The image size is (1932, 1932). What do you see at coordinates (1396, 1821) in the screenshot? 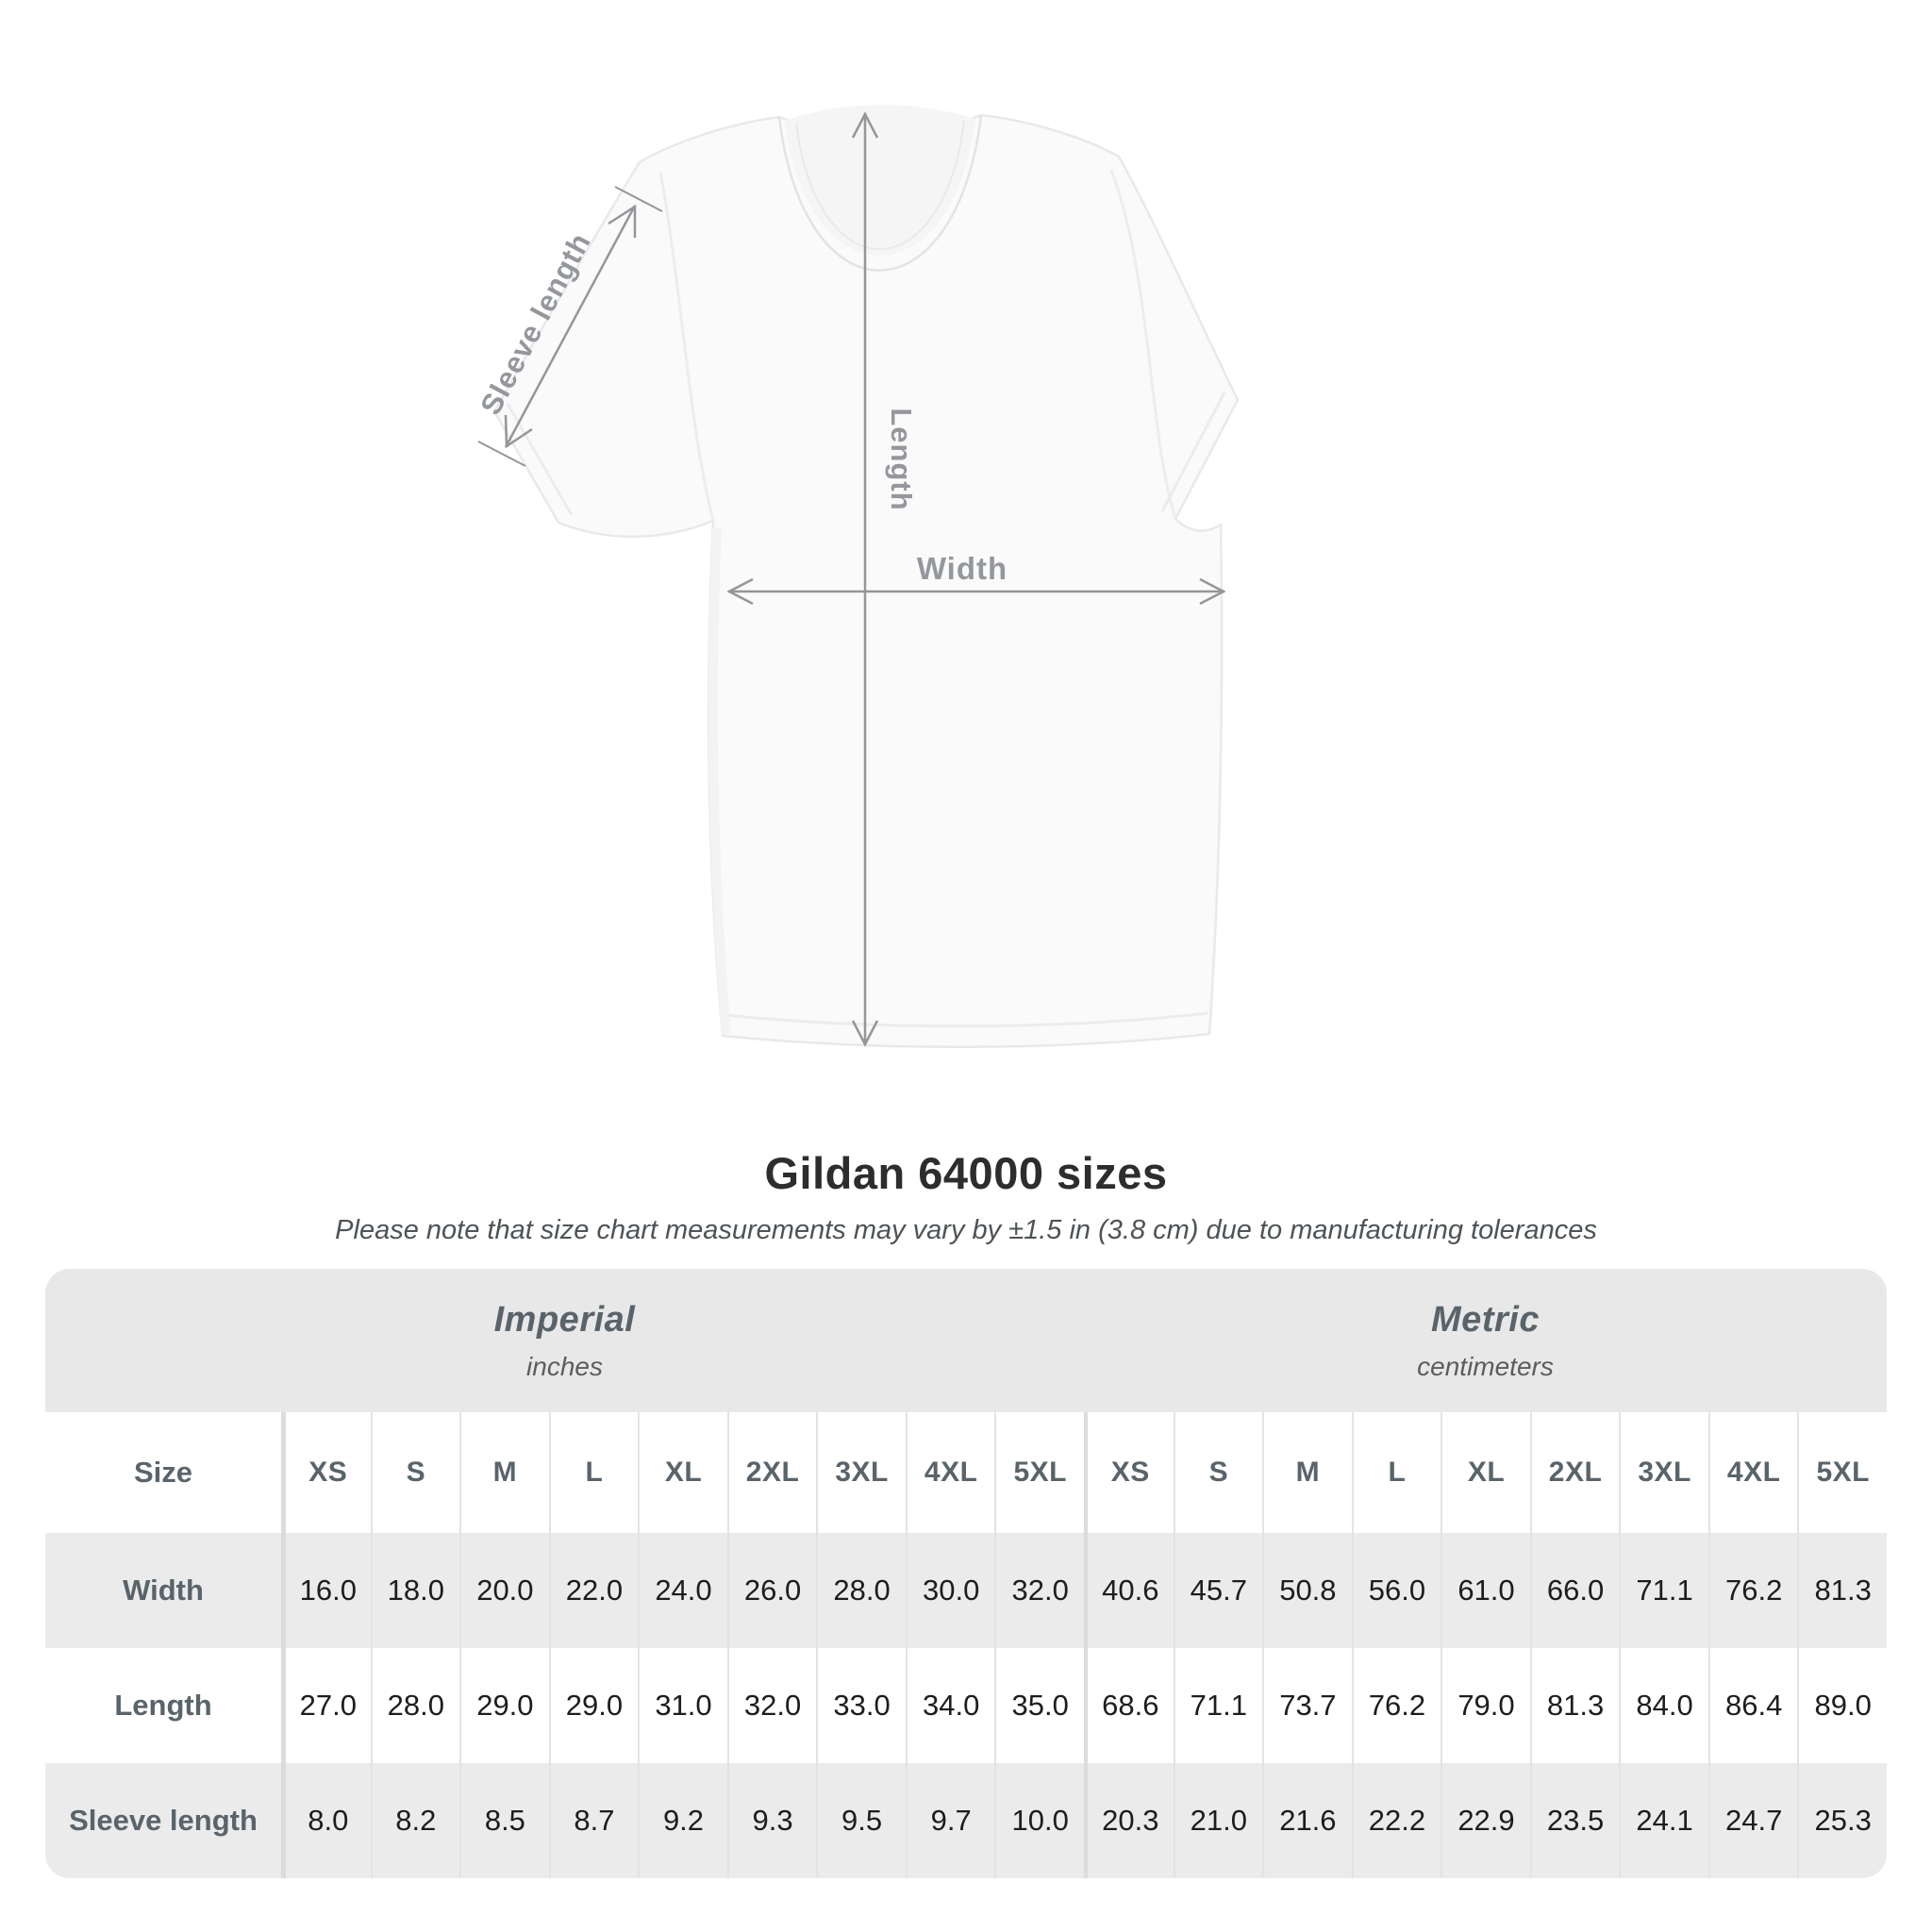
I see `size-value-cell: 22.2` at bounding box center [1396, 1821].